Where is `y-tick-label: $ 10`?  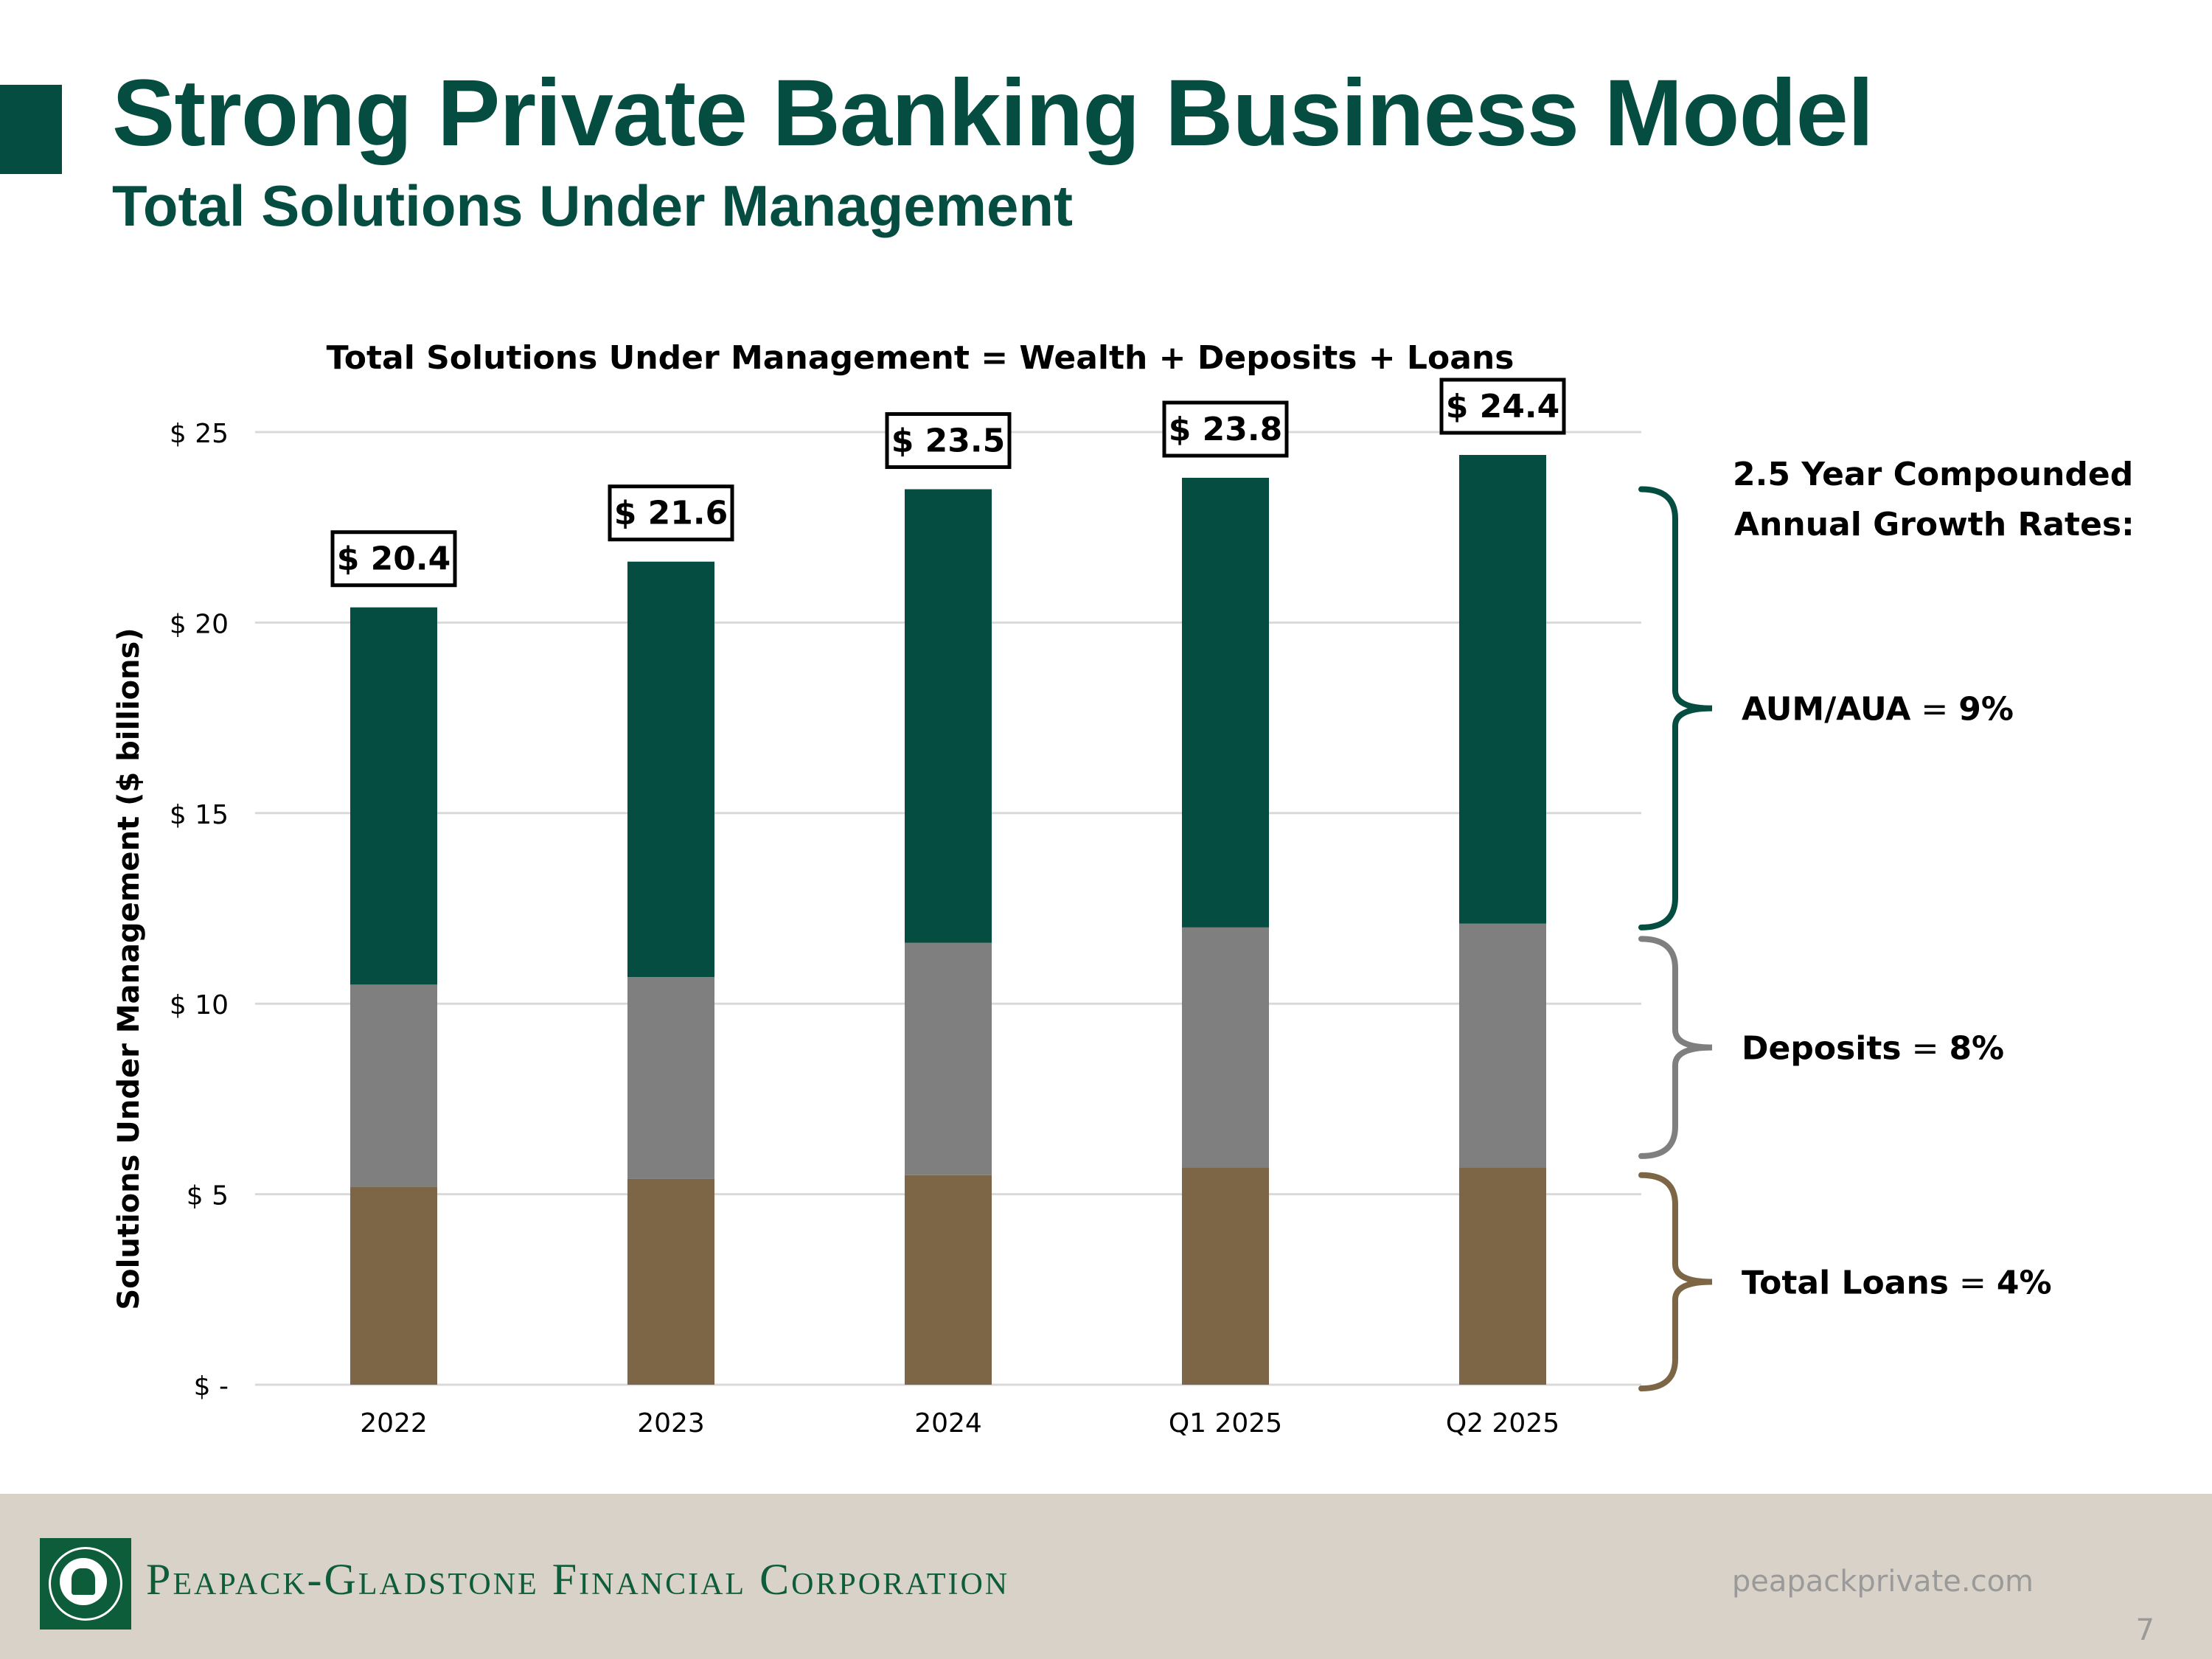 y-tick-label: $ 10 is located at coordinates (199, 1005).